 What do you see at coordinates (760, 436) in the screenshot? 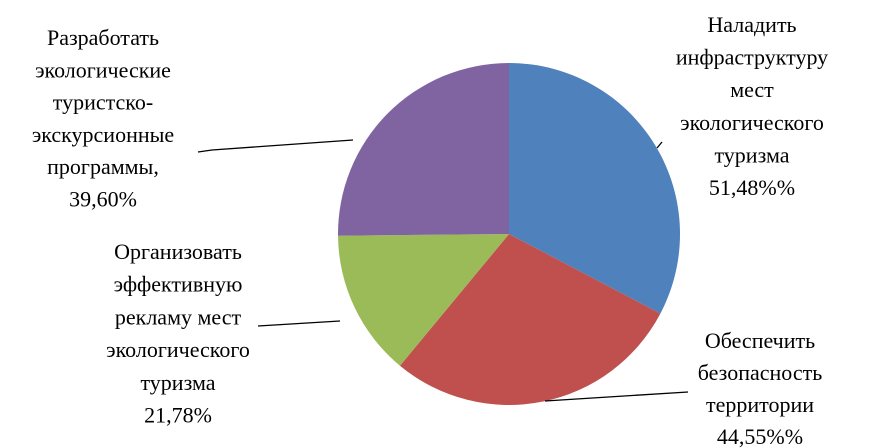
I see `value-label: 44,55%%` at bounding box center [760, 436].